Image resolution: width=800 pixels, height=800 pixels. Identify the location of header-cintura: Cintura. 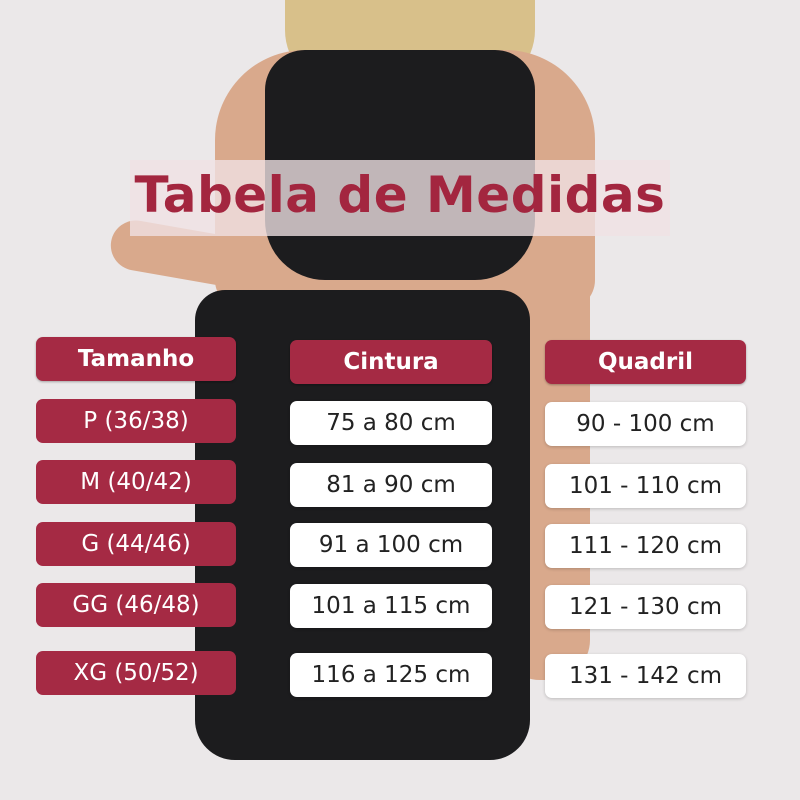
(391, 362).